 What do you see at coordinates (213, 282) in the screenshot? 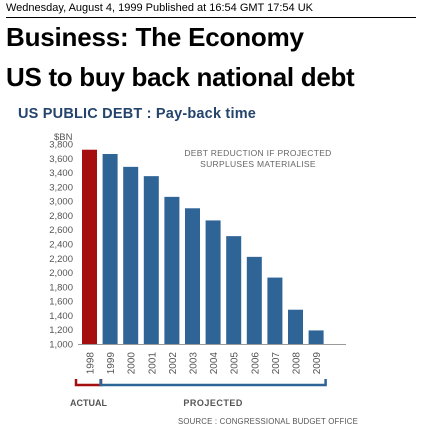
I see `bar-2004` at bounding box center [213, 282].